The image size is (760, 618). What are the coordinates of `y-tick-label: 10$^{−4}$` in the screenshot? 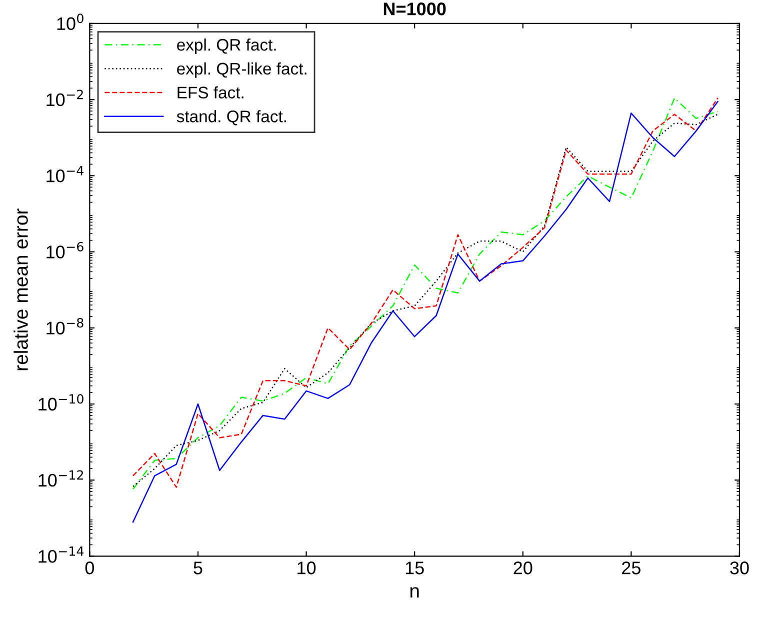 It's located at (65, 174).